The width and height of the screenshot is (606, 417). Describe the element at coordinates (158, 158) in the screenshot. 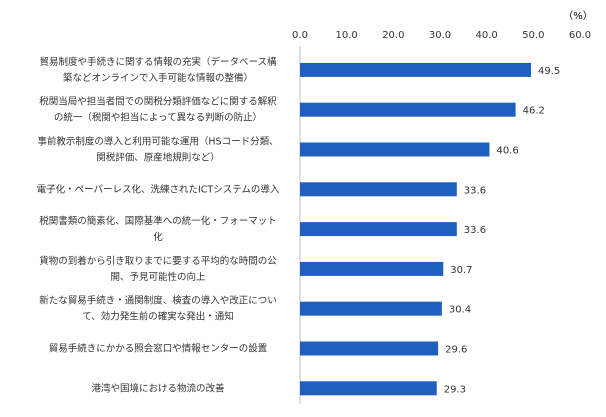

I see `category-label: 関税評価、原産地規則など）` at that location.